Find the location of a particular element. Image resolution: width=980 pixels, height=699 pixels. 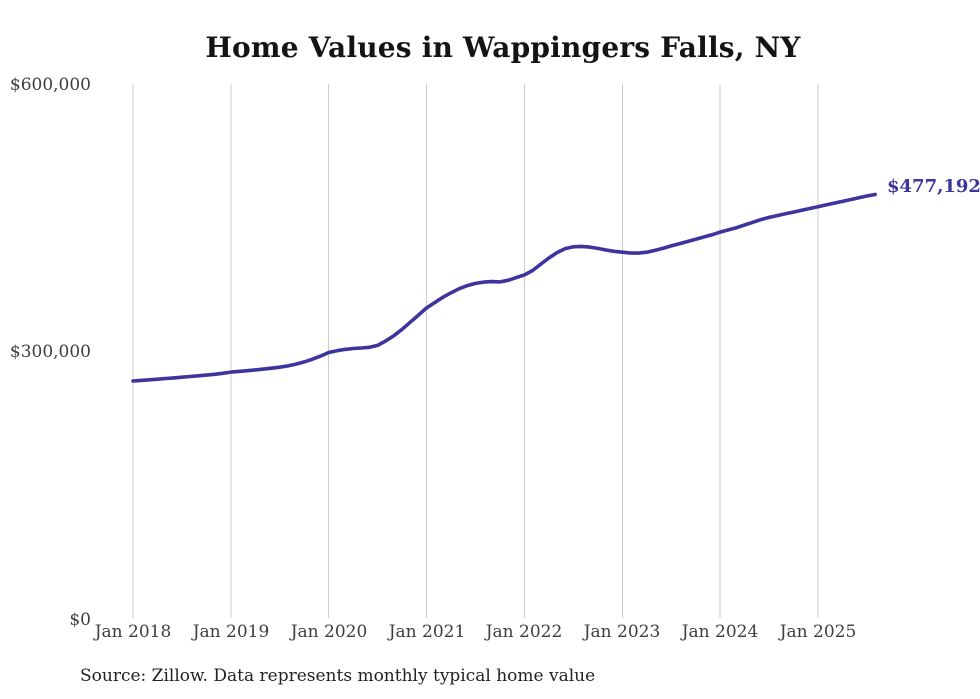

y-tick-label: $300,000 is located at coordinates (50, 352).